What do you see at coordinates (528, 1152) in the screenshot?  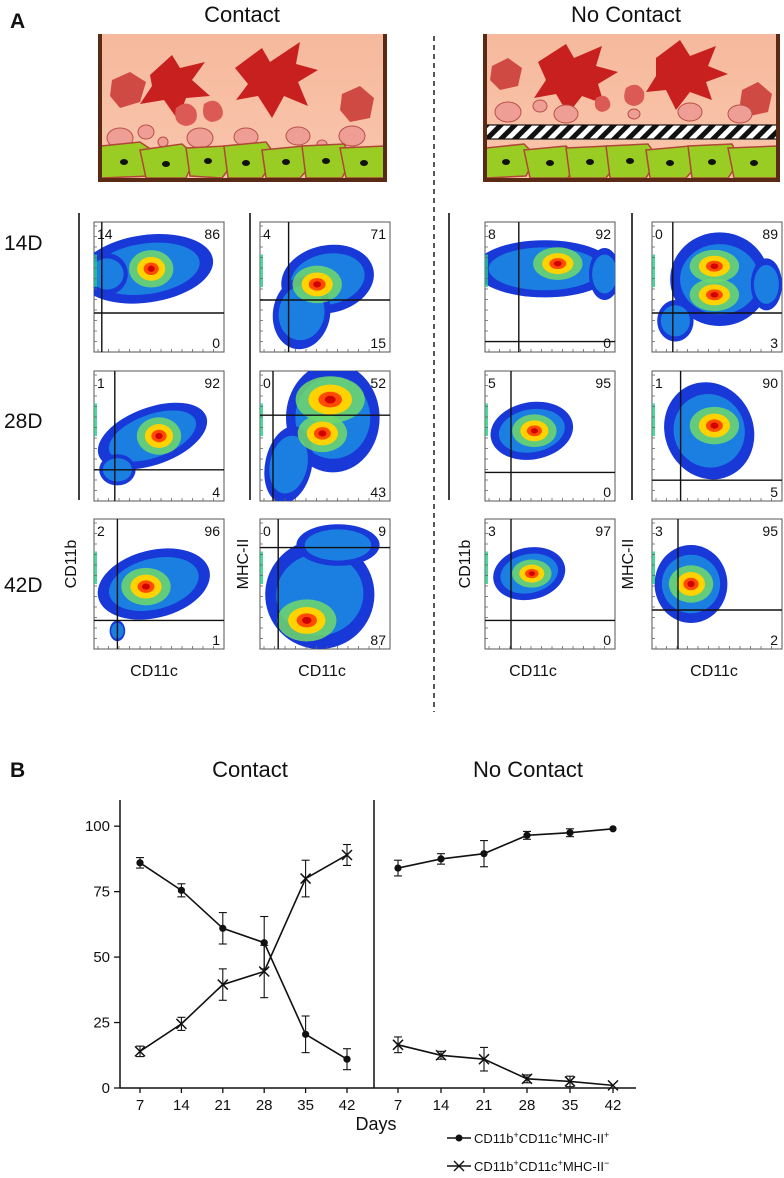 I see `legend: CD11b+CD11c+MHC-II+ CD11b+CD11c+MHC-II−` at bounding box center [528, 1152].